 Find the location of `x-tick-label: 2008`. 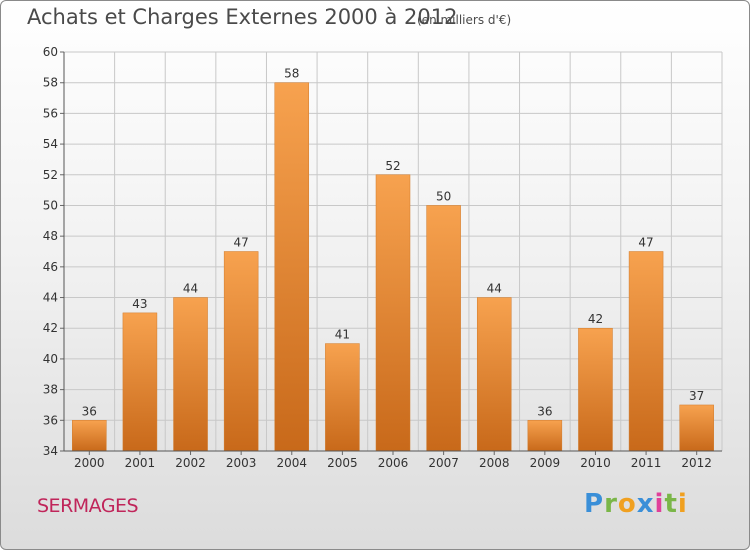

x-tick-label: 2008 is located at coordinates (494, 463).